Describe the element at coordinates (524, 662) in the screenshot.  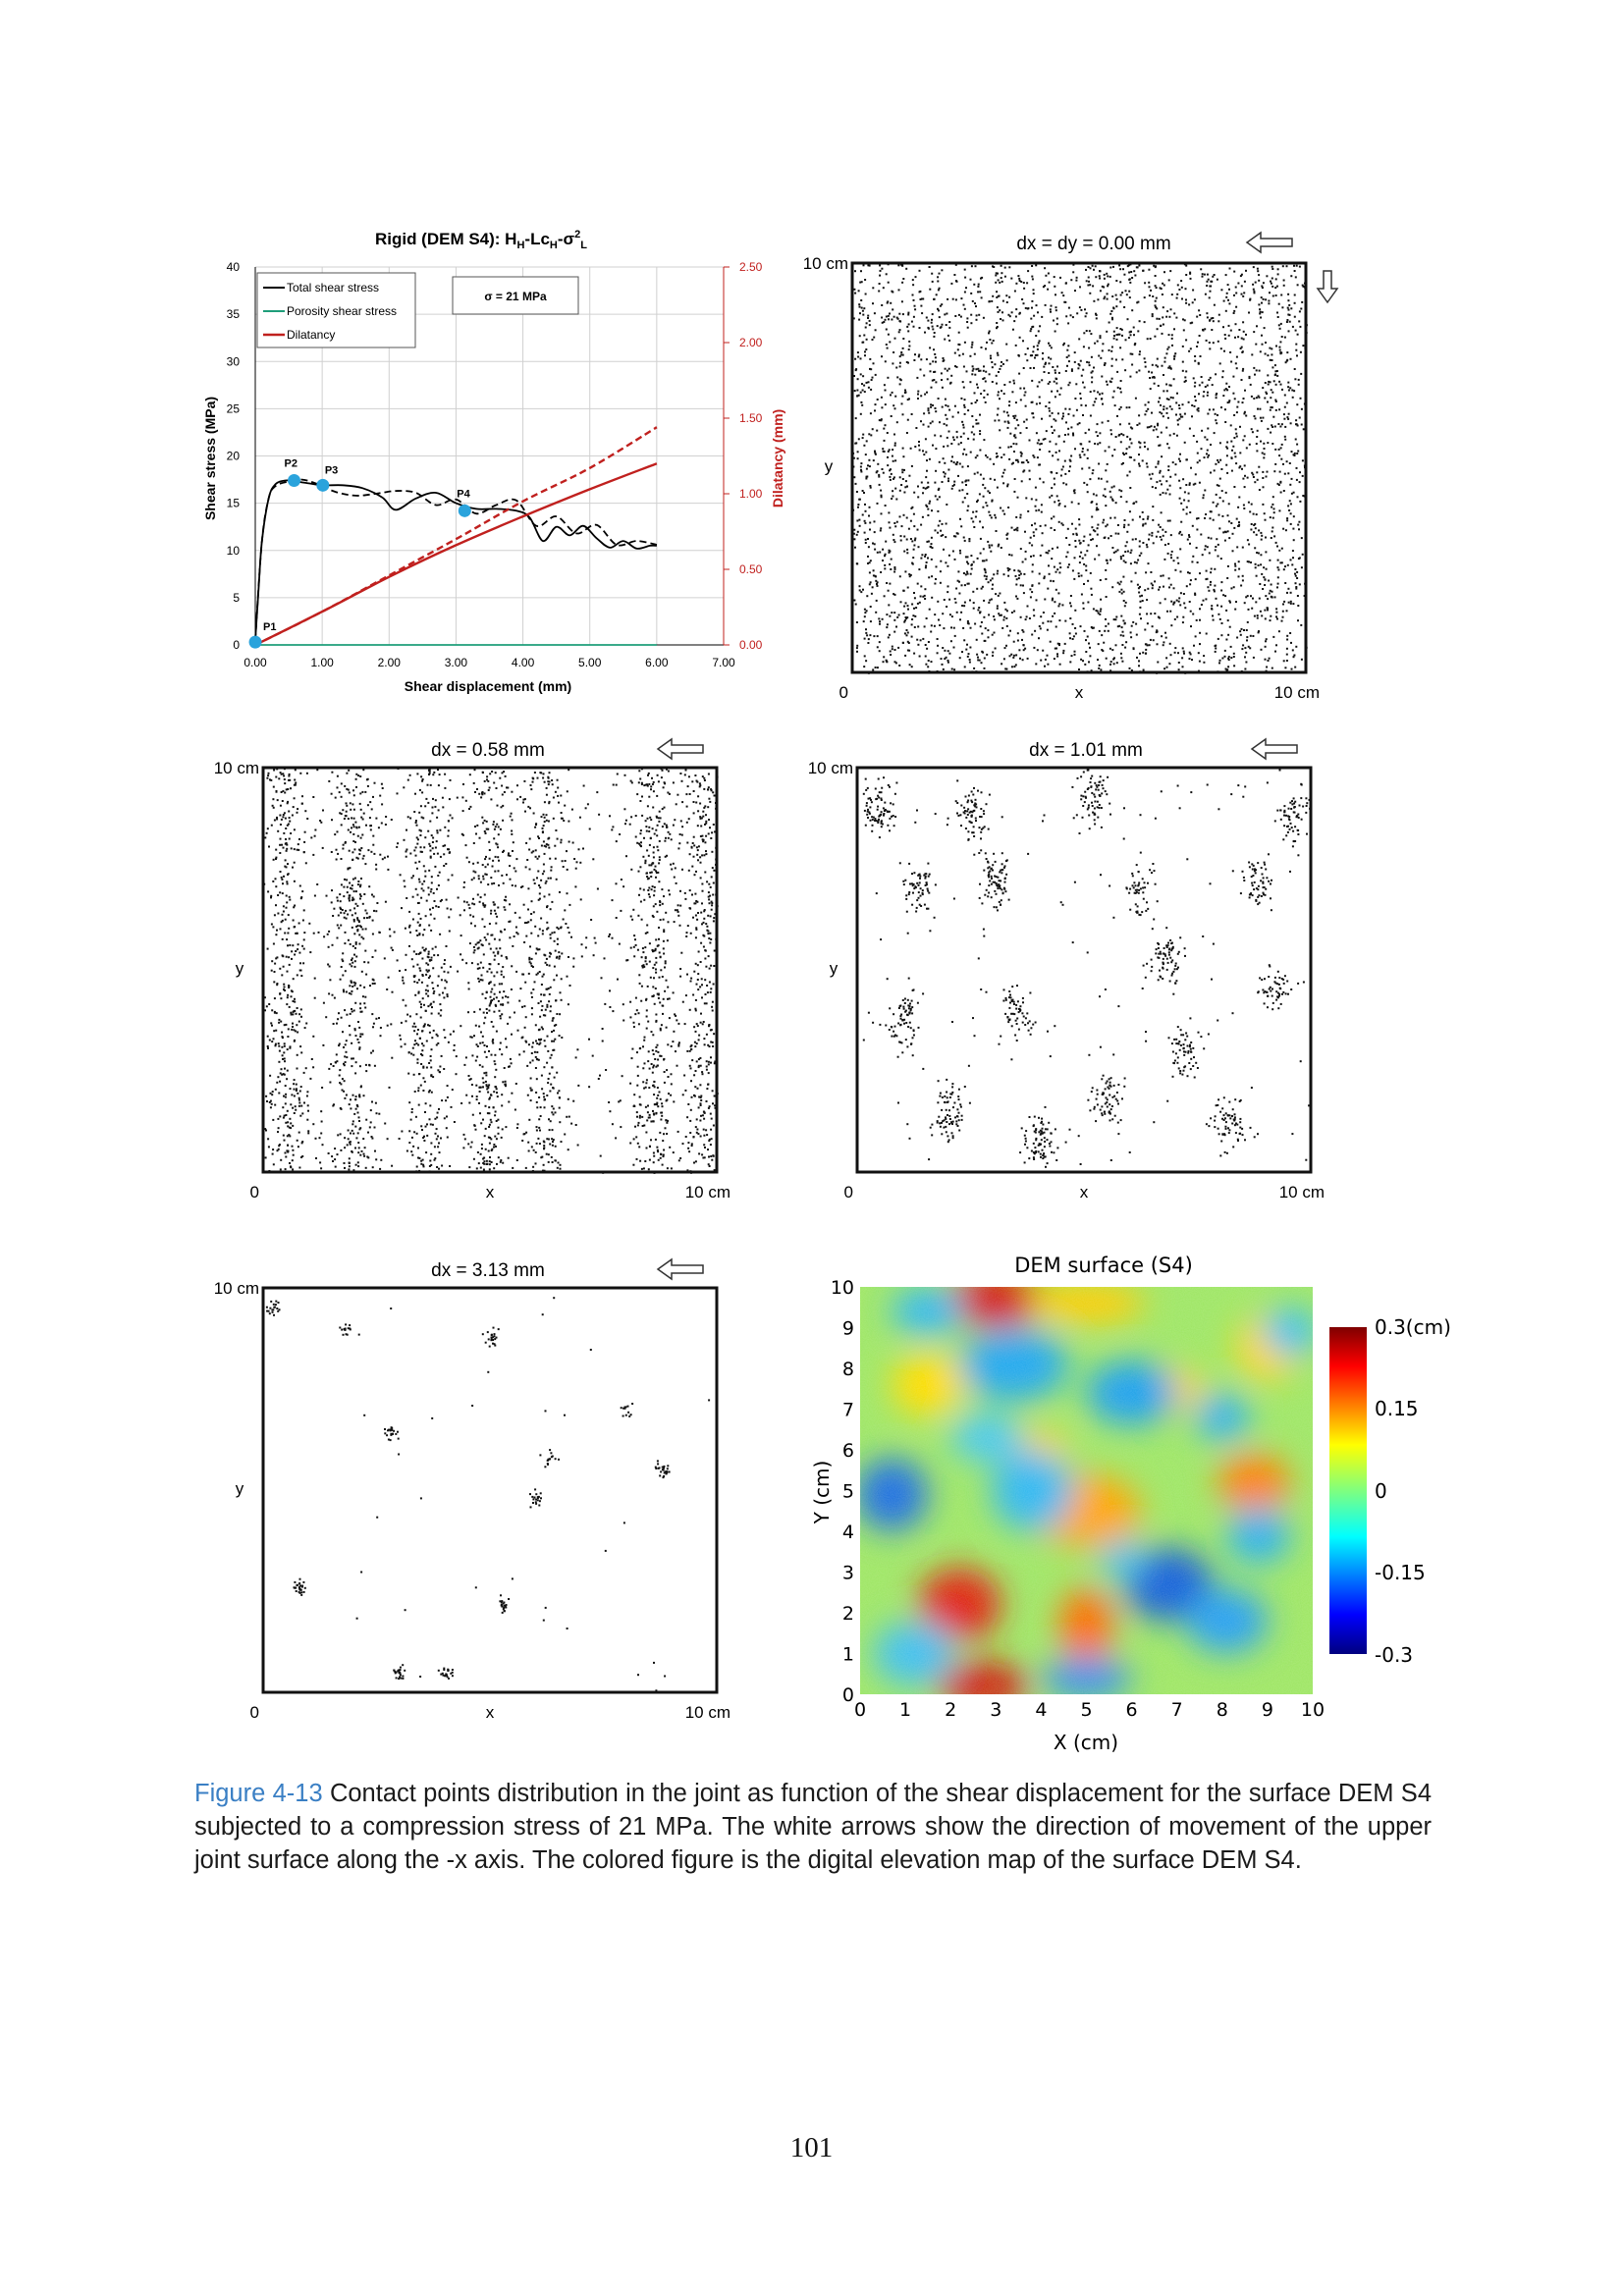
I see `x-tick-label: 4.00` at that location.